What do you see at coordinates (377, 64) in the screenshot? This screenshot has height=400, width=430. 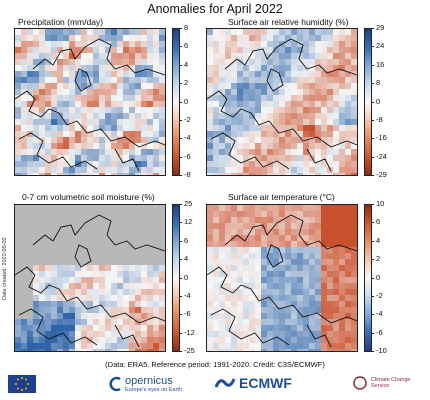 I see `colorbar-tick-label: 16` at bounding box center [377, 64].